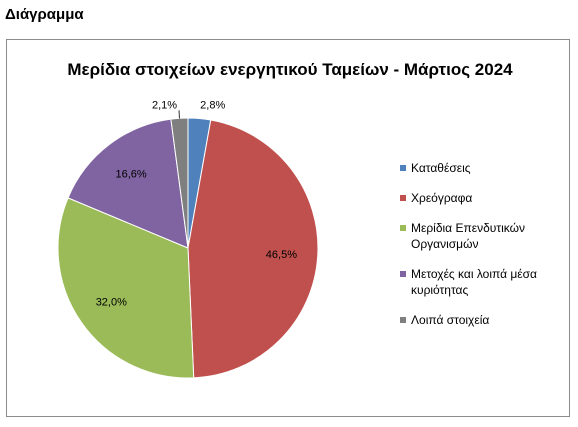 The width and height of the screenshot is (578, 427). What do you see at coordinates (212, 106) in the screenshot?
I see `data-label-deposits: 2,8%` at bounding box center [212, 106].